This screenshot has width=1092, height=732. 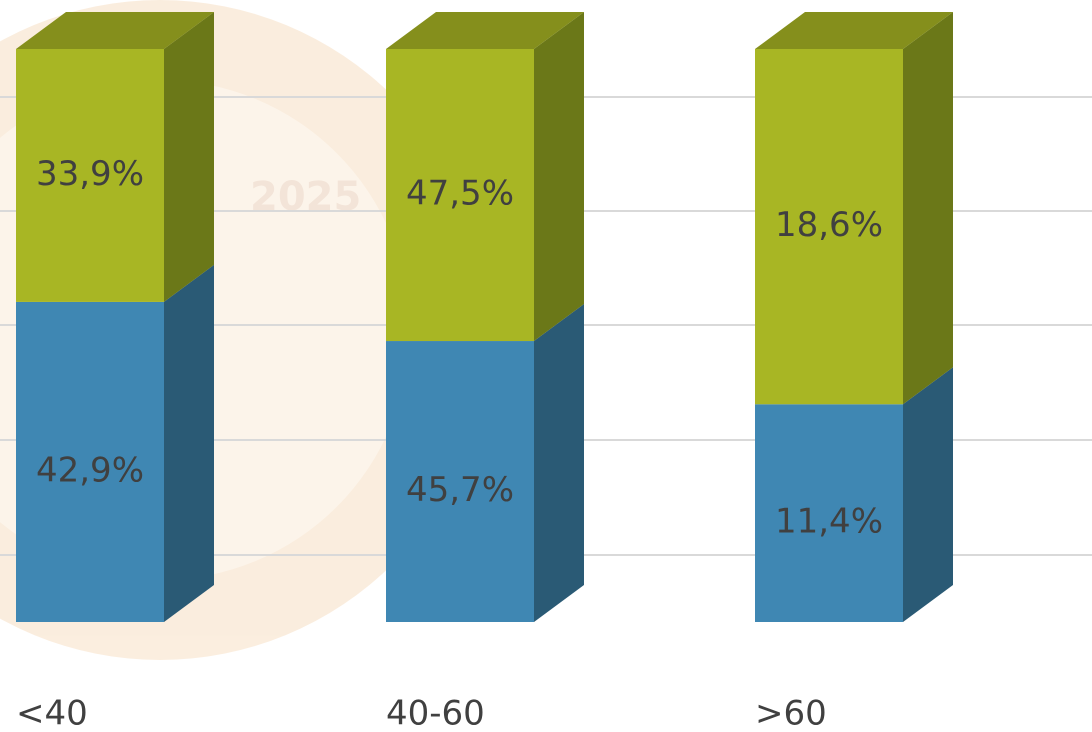 What do you see at coordinates (52, 713) in the screenshot?
I see `category-label: <40` at bounding box center [52, 713].